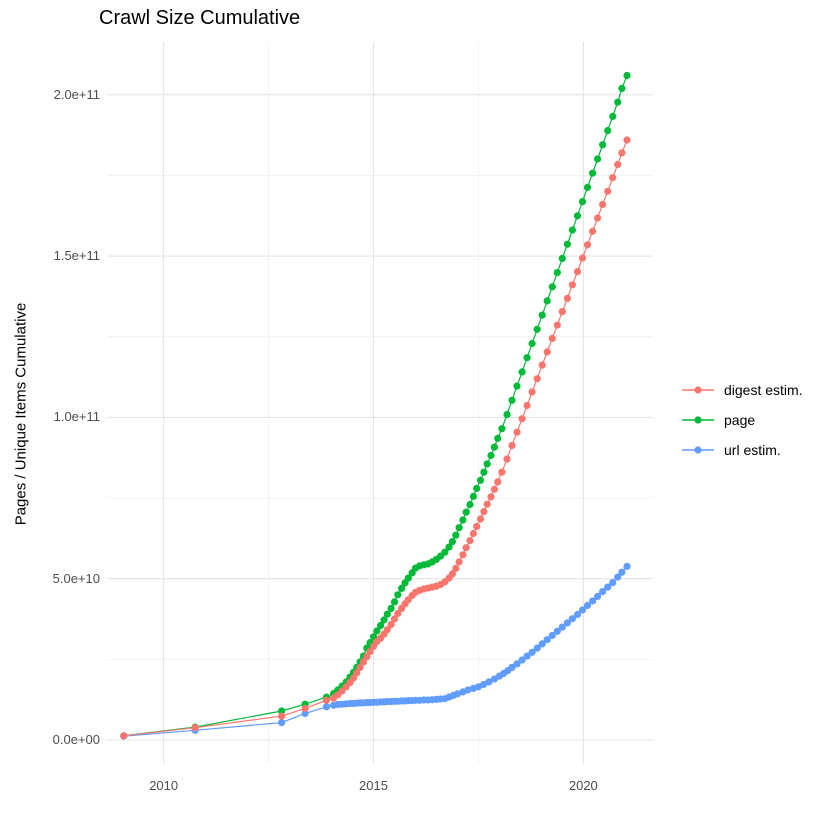 The image size is (826, 827). What do you see at coordinates (76, 578) in the screenshot?
I see `y-axis-tick-label: 5.0e+10` at bounding box center [76, 578].